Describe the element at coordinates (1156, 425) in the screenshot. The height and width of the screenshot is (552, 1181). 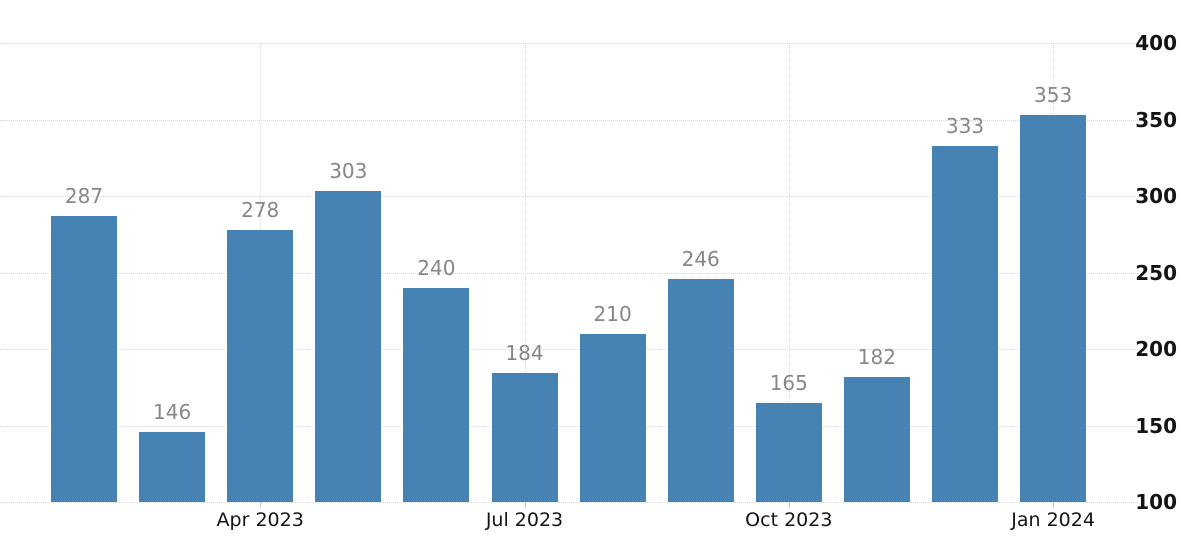
I see `y-axis-tick-label: 150` at that location.